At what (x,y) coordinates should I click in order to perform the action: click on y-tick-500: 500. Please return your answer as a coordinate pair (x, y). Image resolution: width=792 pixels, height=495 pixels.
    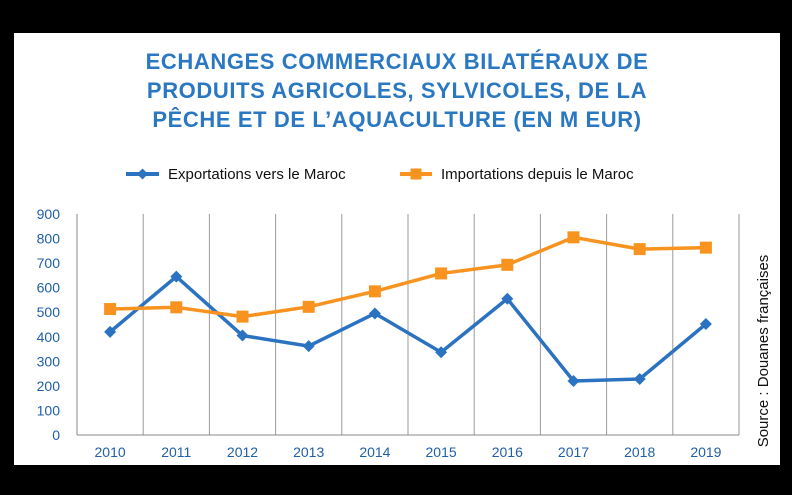
    Looking at the image, I should click on (49, 312).